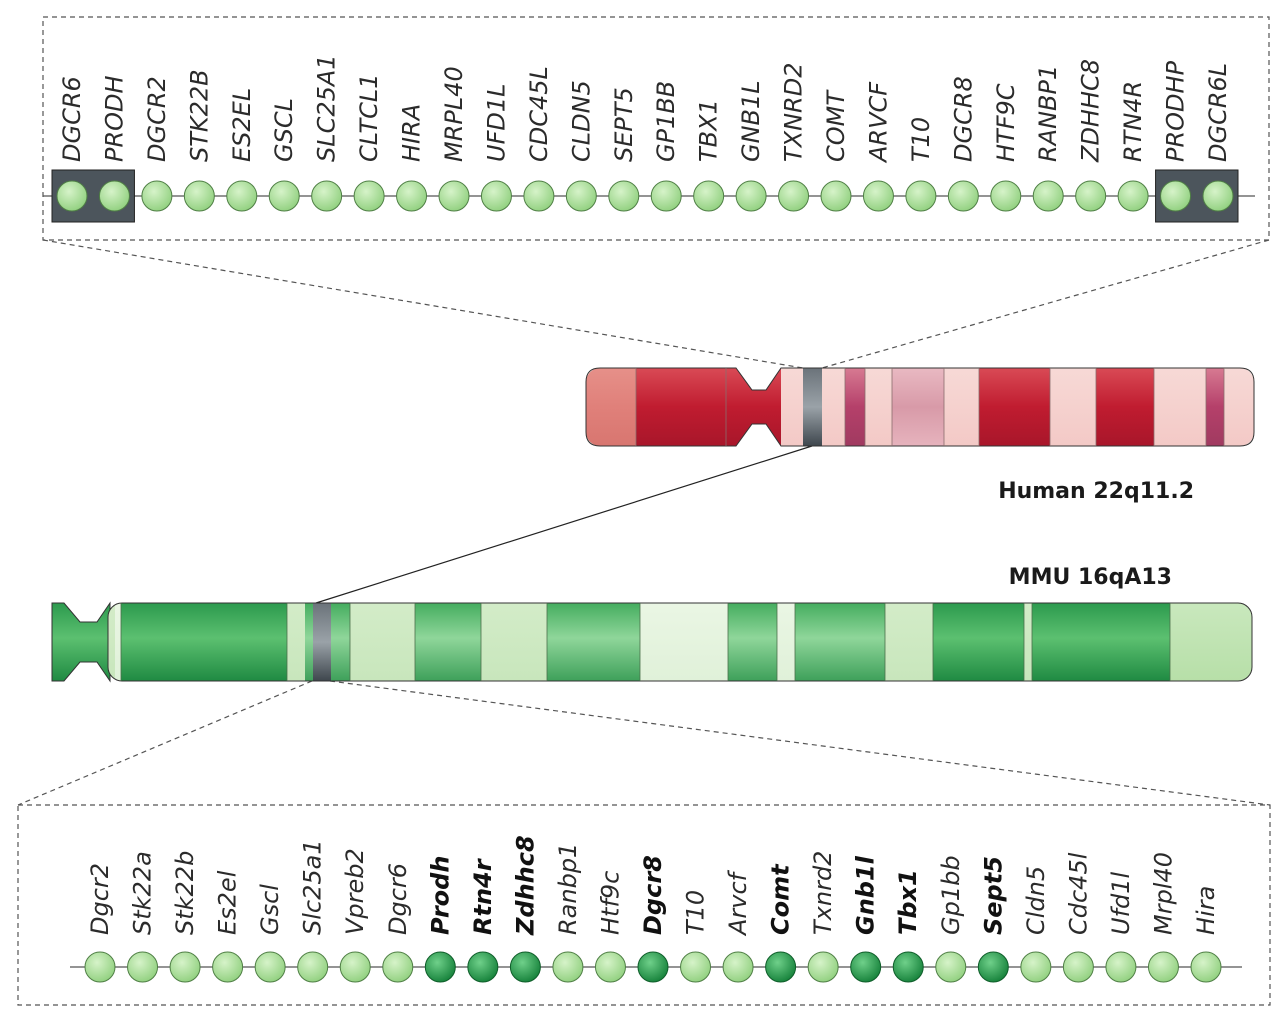  Describe the element at coordinates (666, 121) in the screenshot. I see `human-gene-label-gp1bb: GP1BB` at that location.